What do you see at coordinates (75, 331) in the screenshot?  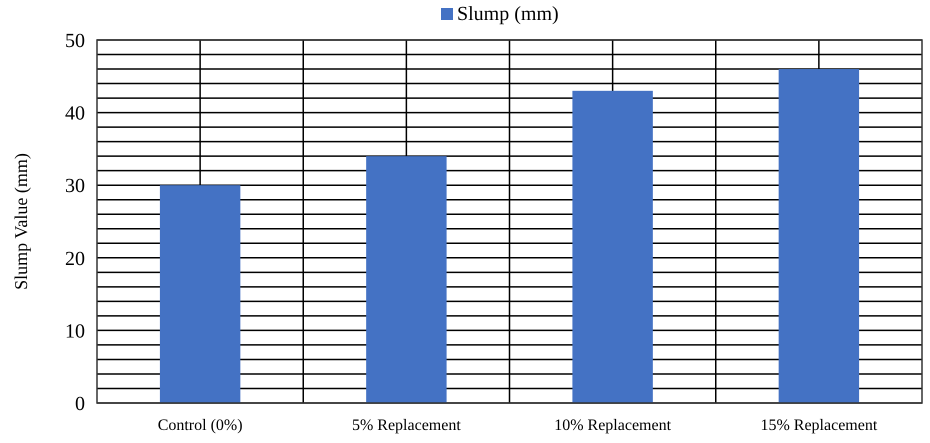 I see `y-tick-label: 10` at bounding box center [75, 331].